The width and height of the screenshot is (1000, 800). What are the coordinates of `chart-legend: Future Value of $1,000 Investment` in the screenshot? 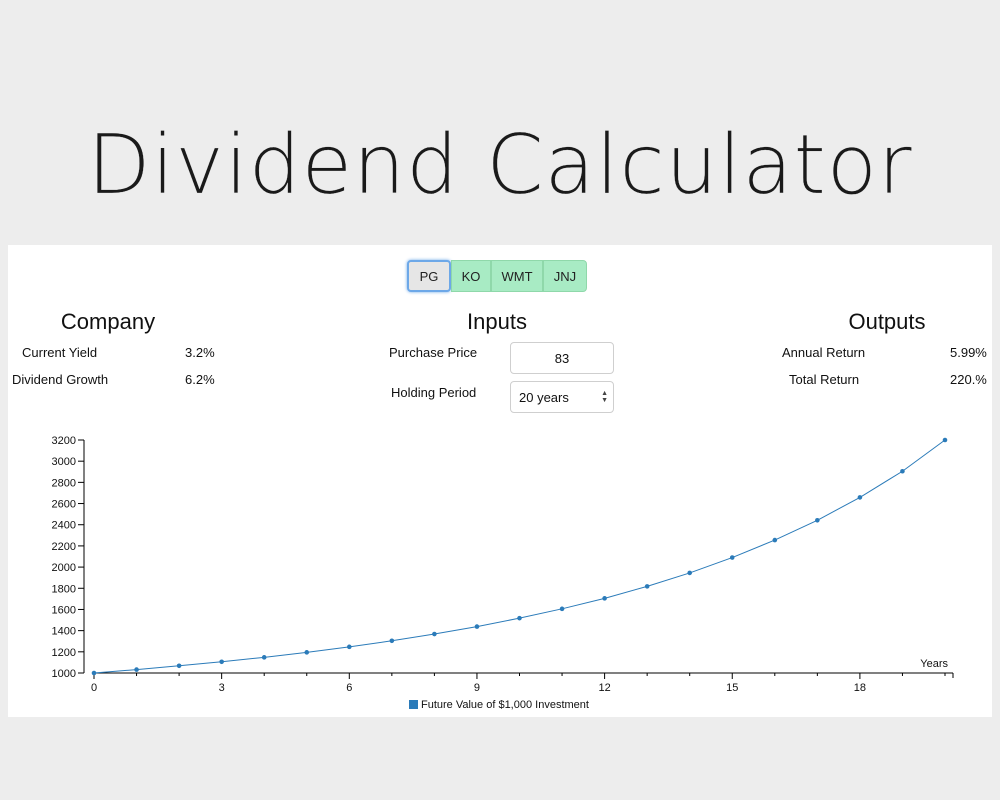 It's located at (499, 705).